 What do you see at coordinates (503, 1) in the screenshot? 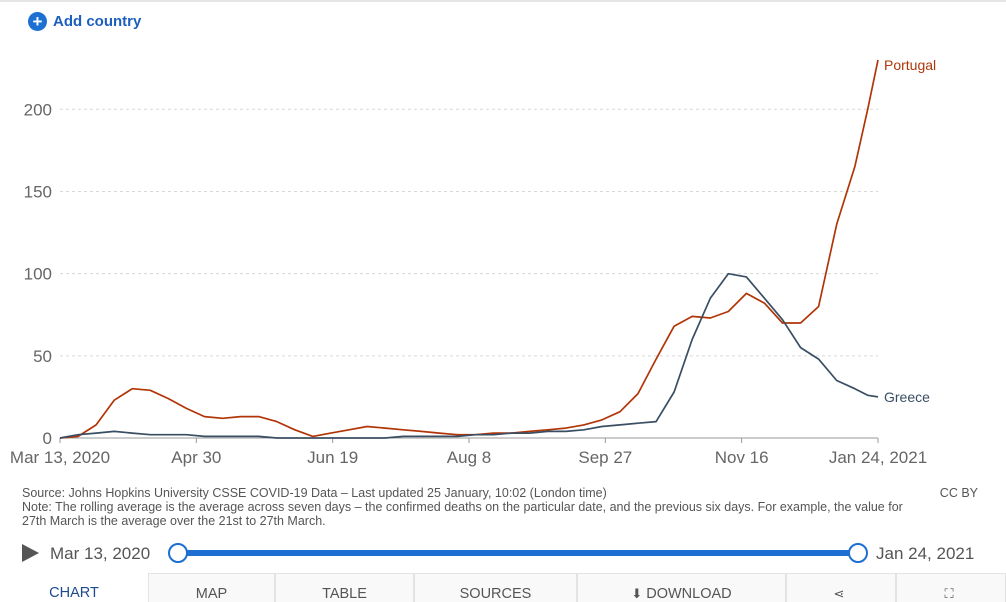
I see `top-border` at bounding box center [503, 1].